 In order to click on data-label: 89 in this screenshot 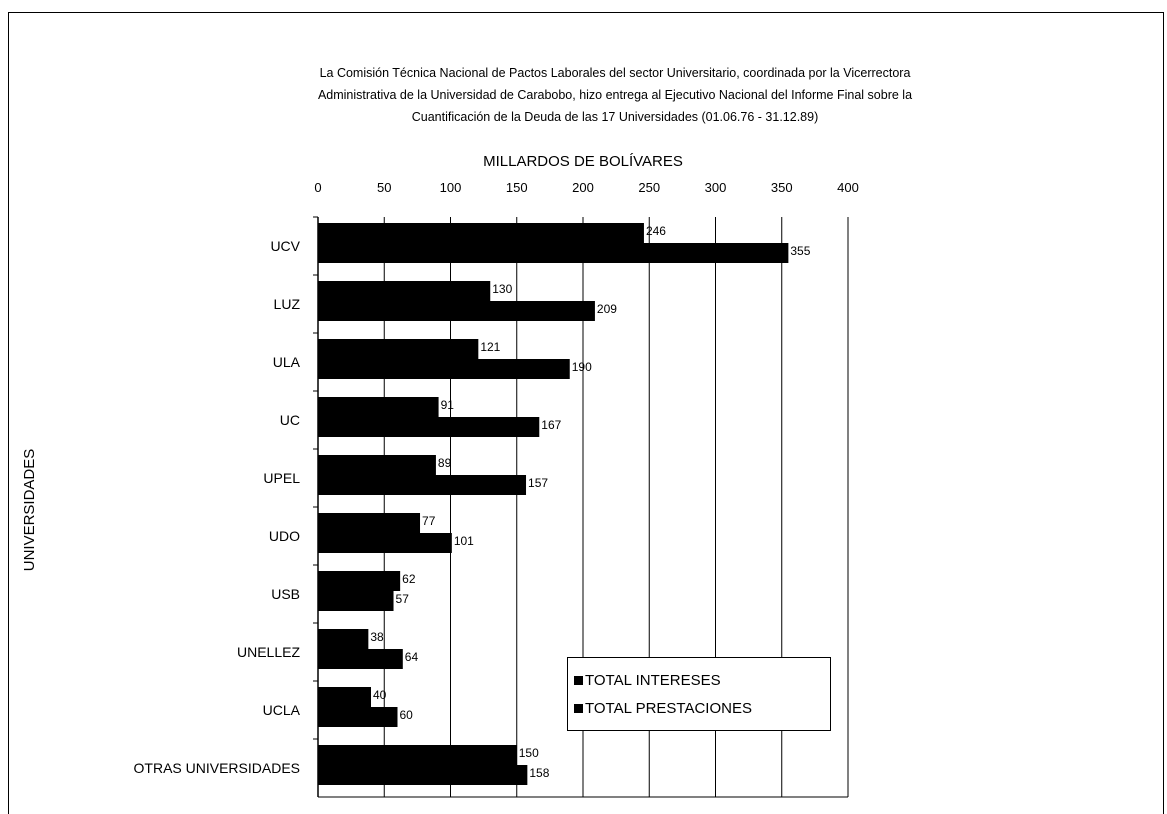, I will do `click(445, 463)`.